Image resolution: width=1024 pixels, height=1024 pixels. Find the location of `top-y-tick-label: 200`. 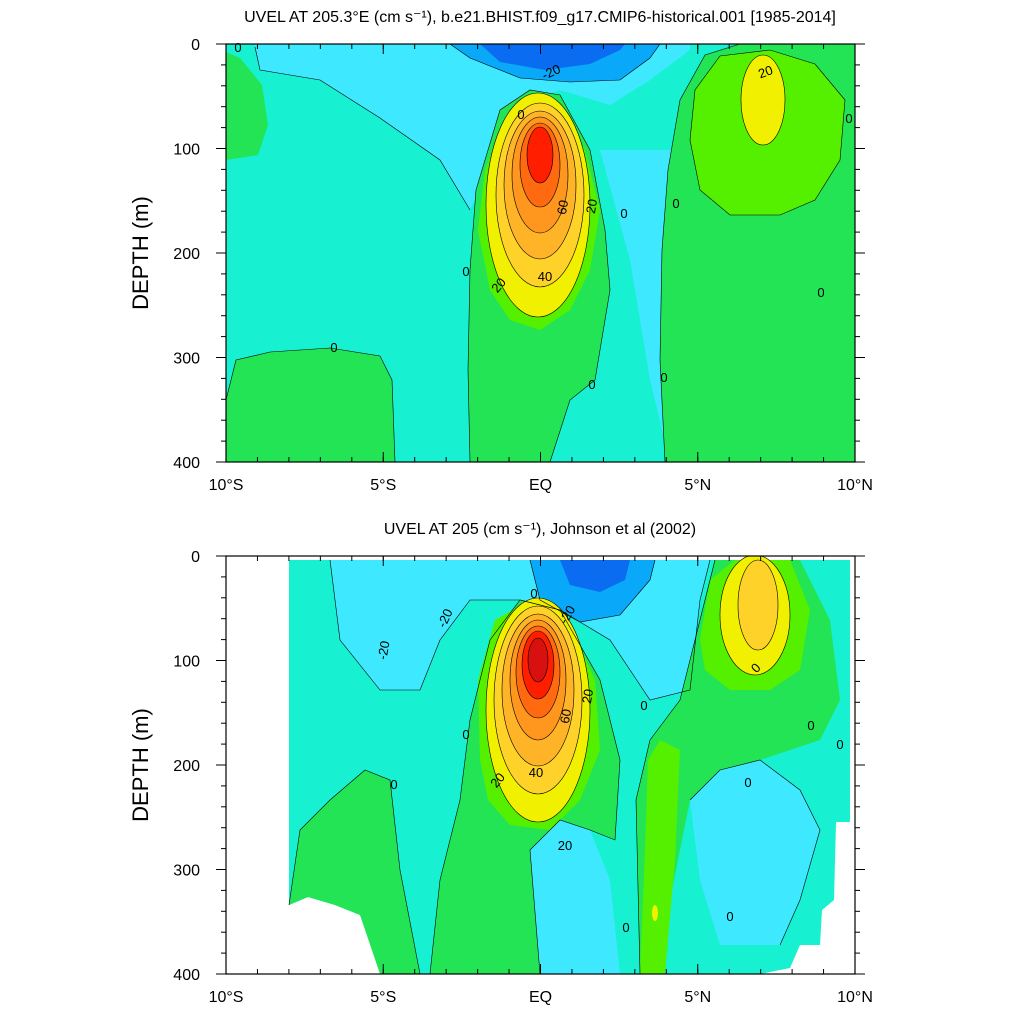

top-y-tick-label: 200 is located at coordinates (186, 254).